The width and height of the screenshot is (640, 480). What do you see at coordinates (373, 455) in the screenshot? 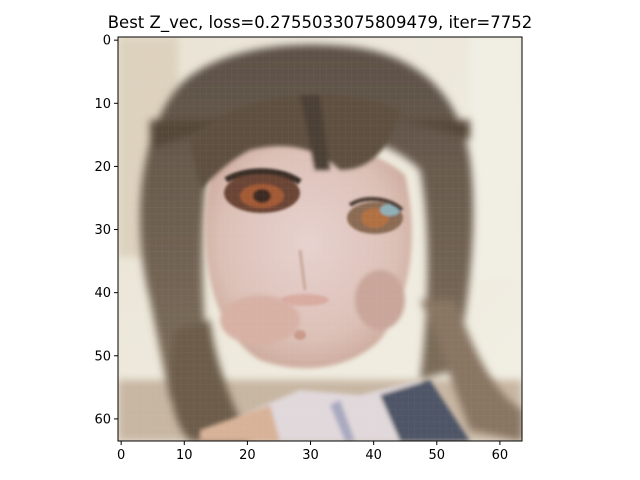
I see `x-tick-label: 40` at bounding box center [373, 455].